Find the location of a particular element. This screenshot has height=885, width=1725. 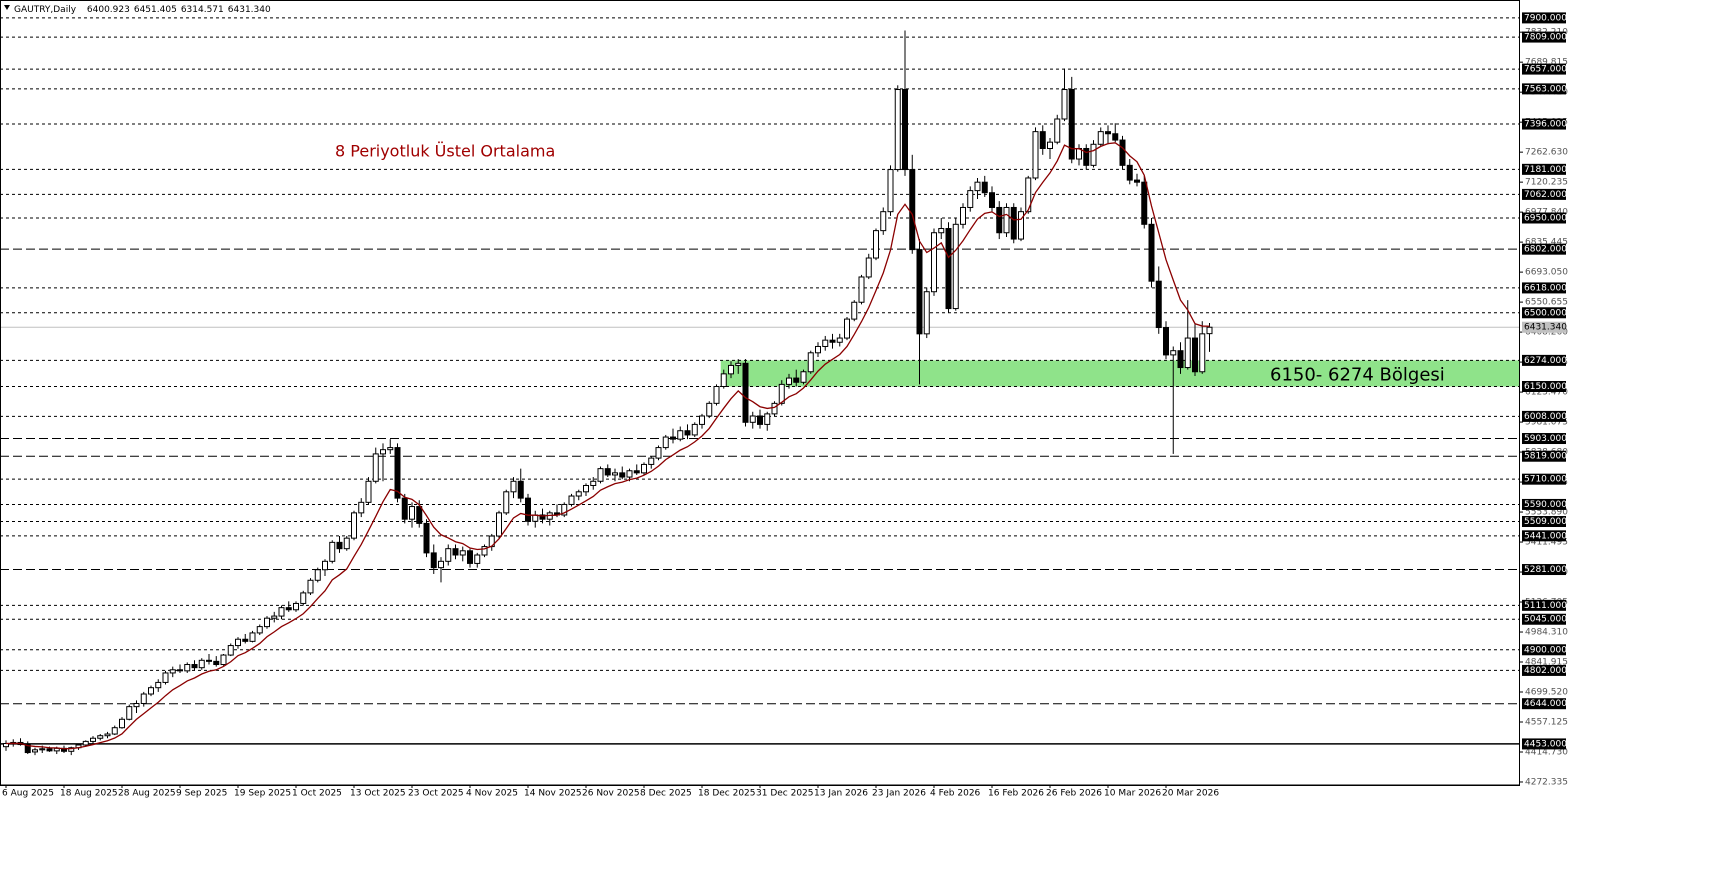

y-tick-label: 4414.730 is located at coordinates (1546, 752).